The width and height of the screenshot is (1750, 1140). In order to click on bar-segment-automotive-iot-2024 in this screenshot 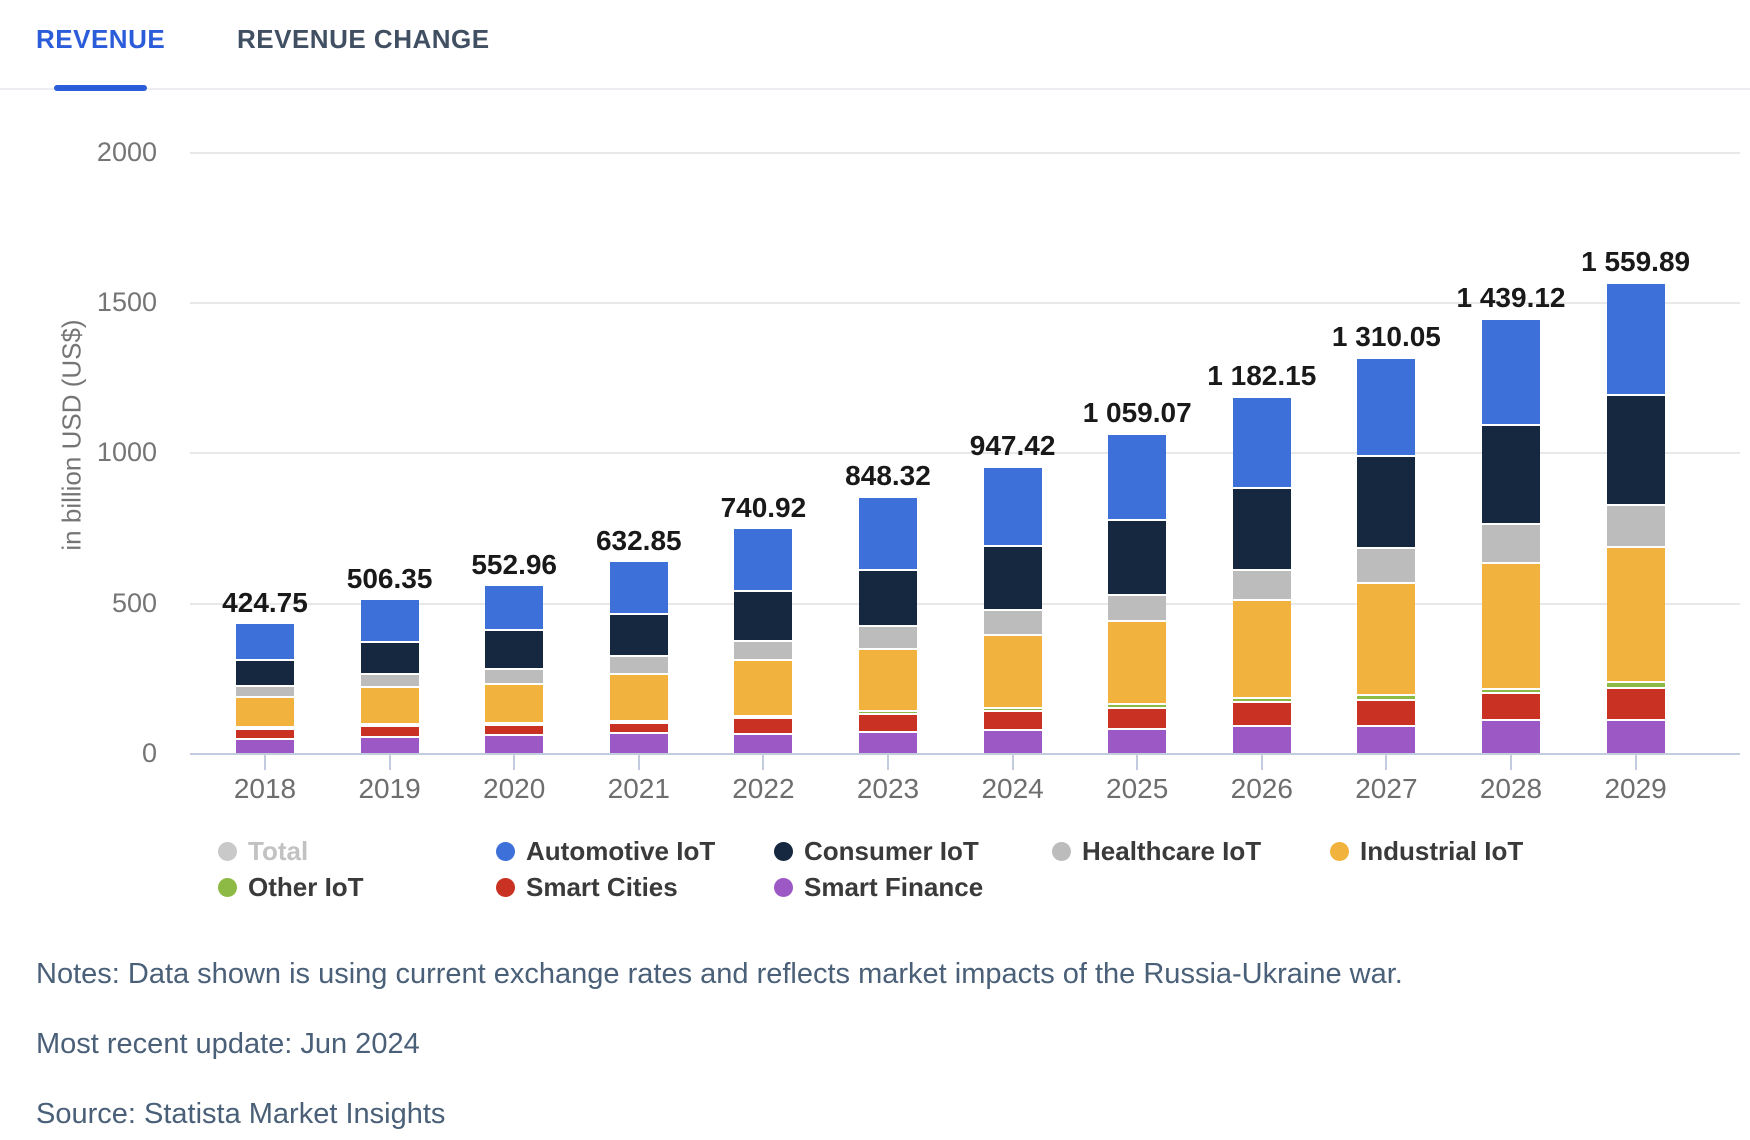, I will do `click(1012, 508)`.